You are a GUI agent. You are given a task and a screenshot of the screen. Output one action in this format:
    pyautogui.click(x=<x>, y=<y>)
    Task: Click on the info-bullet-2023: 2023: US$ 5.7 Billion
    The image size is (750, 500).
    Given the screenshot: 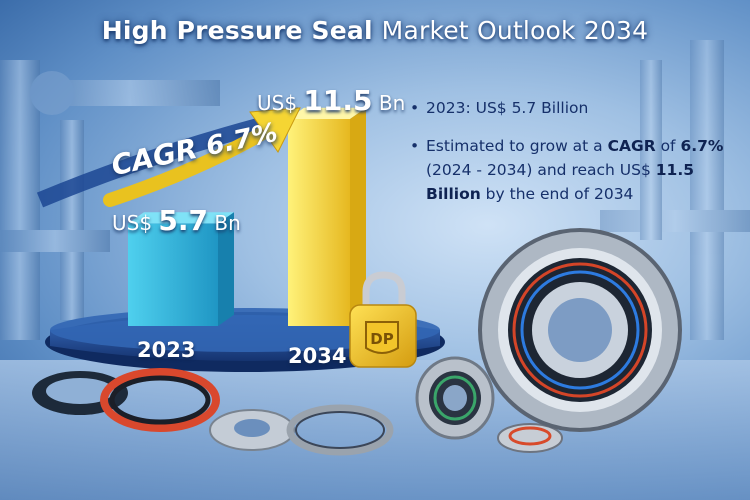 What is the action you would take?
    pyautogui.click(x=575, y=108)
    